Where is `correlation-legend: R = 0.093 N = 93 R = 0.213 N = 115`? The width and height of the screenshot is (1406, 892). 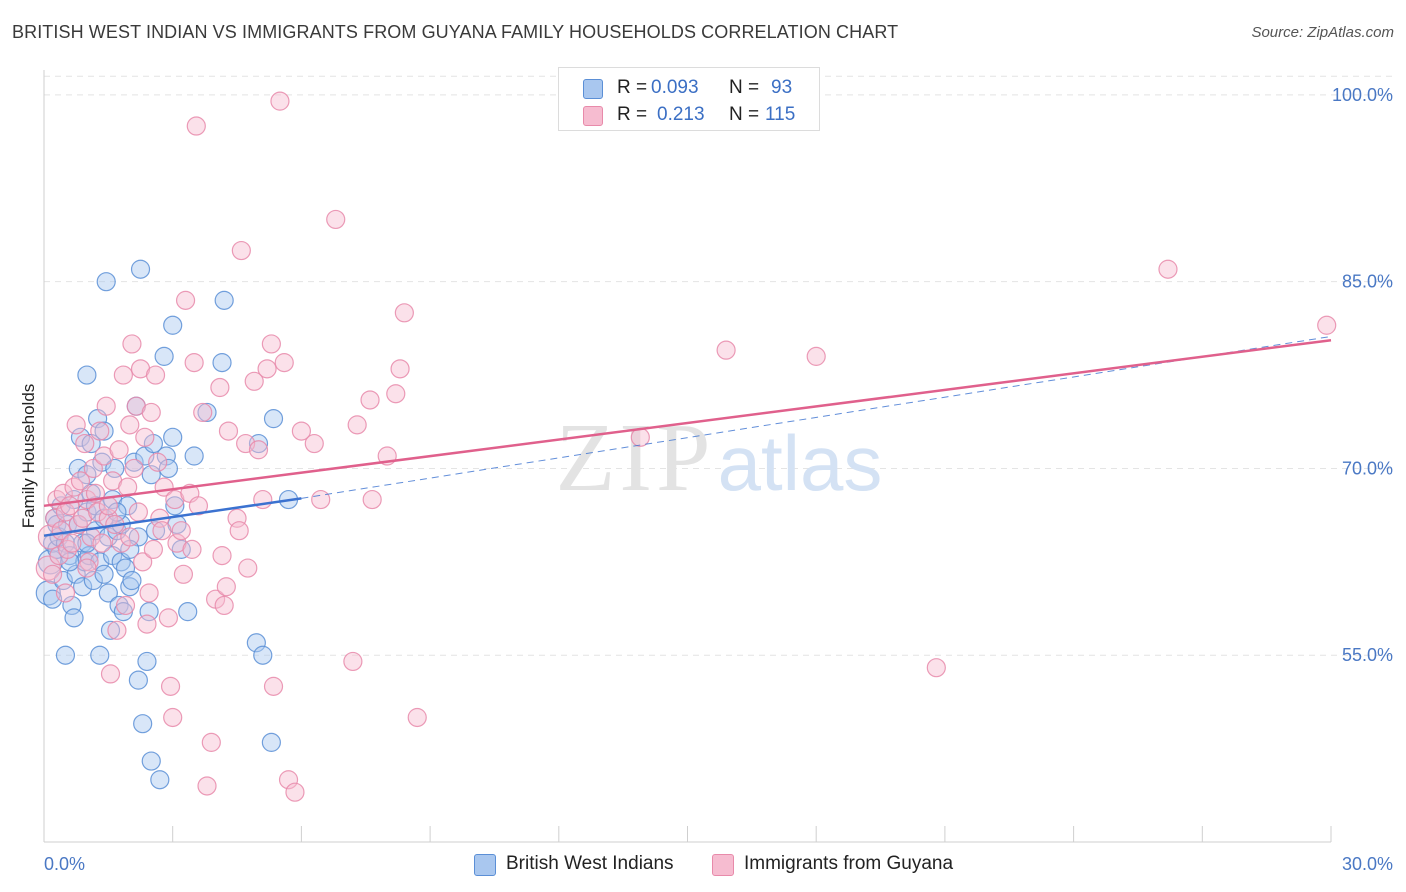 correlation-legend: R = 0.093 N = 93 R = 0.213 N = 115 is located at coordinates (689, 99).